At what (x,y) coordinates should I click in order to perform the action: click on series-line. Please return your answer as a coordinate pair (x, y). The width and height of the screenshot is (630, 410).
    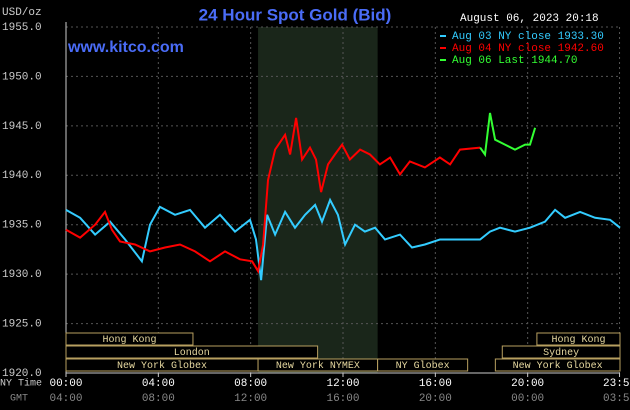
    Looking at the image, I should click on (508, 135).